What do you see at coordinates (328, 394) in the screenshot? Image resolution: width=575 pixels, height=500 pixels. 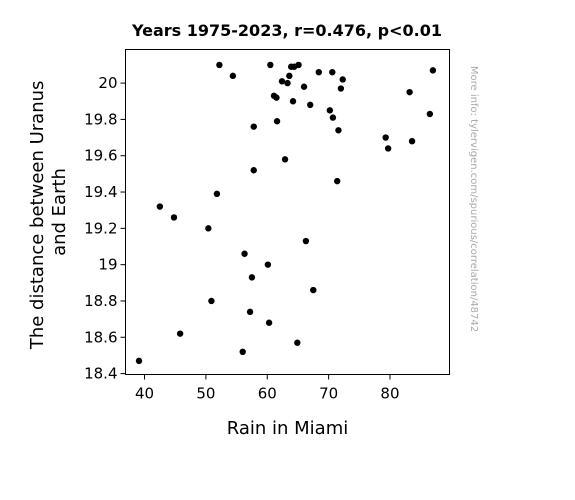 I see `x-tick-label: 70` at bounding box center [328, 394].